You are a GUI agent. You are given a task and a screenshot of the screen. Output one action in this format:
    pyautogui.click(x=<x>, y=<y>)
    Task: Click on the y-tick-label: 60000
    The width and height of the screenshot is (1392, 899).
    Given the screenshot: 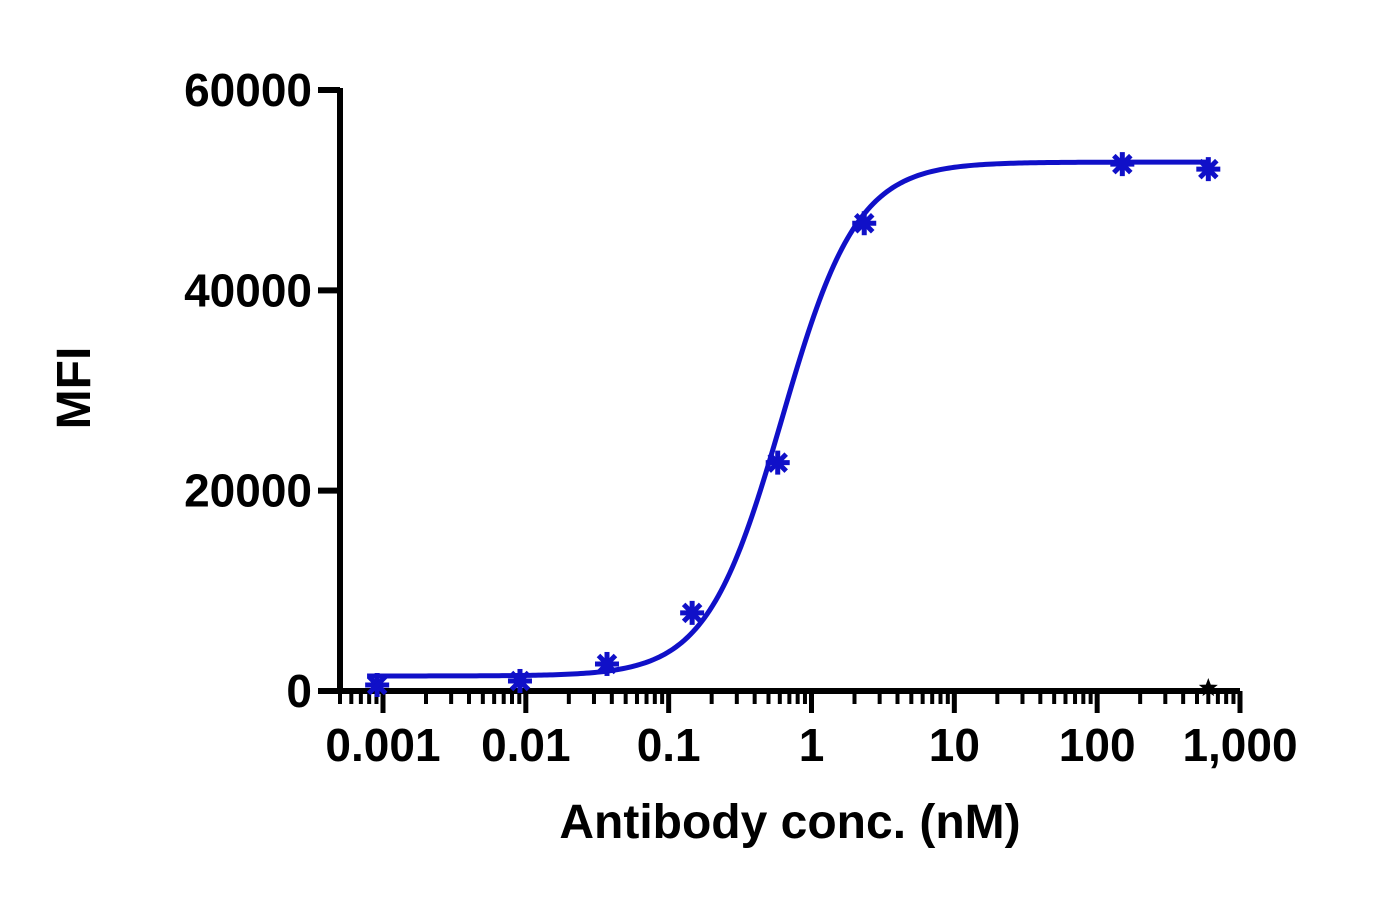 What is the action you would take?
    pyautogui.click(x=248, y=90)
    